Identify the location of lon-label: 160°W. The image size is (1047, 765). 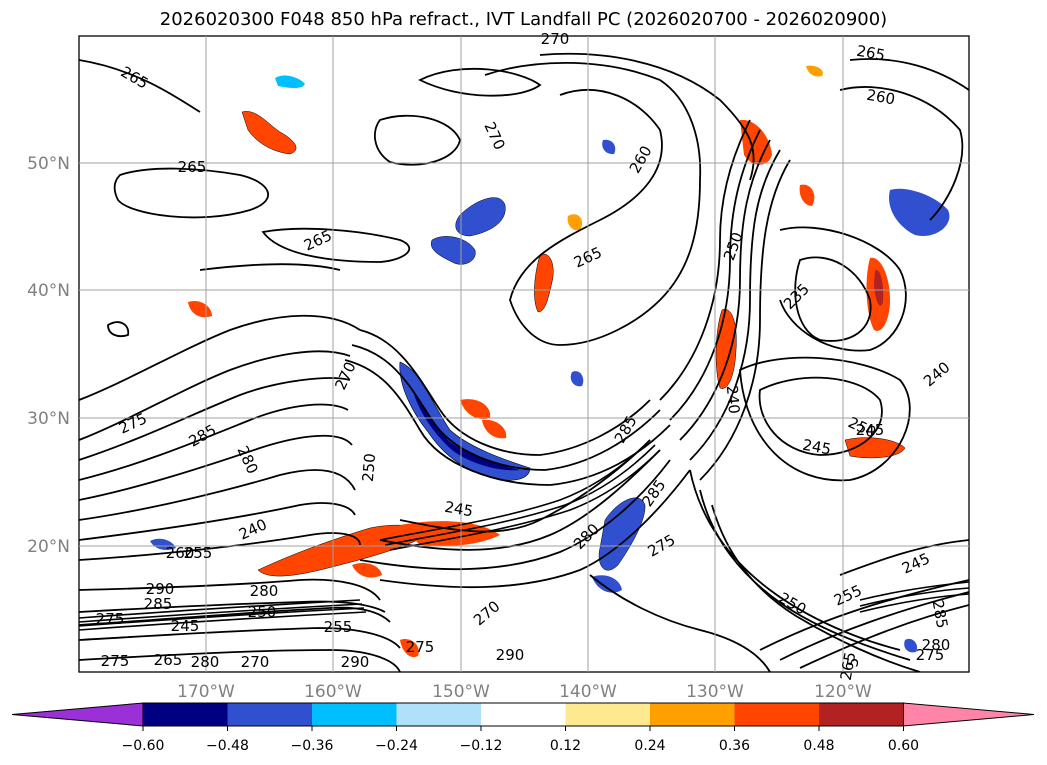
(333, 692).